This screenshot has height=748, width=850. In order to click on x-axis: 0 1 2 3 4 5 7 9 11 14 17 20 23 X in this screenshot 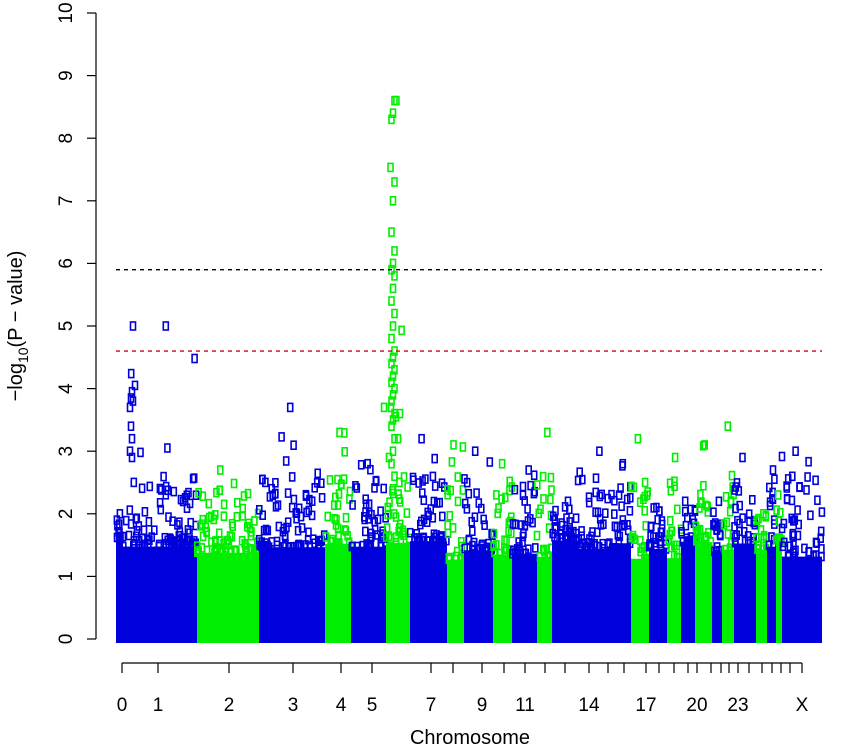, I will do `click(463, 689)`.